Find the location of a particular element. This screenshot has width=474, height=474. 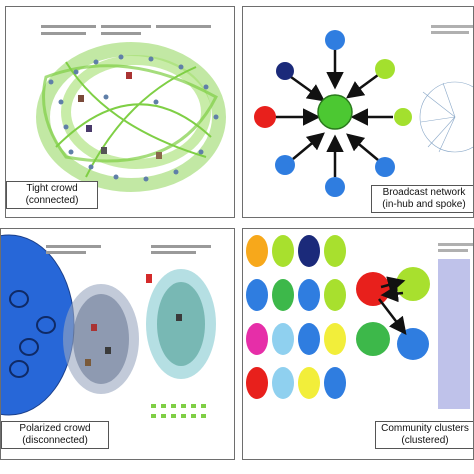

community-real-graph is located at coordinates (454, 334).